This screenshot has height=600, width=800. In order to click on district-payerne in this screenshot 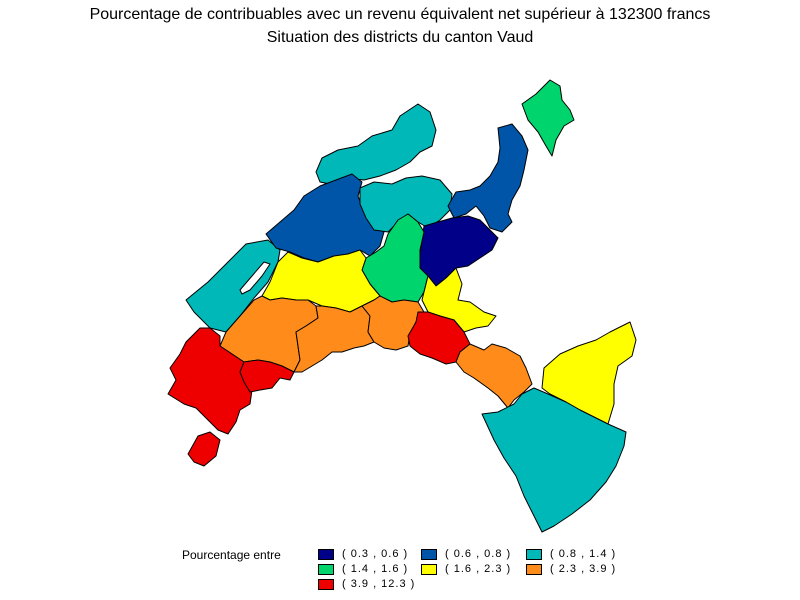, I will do `click(488, 178)`.